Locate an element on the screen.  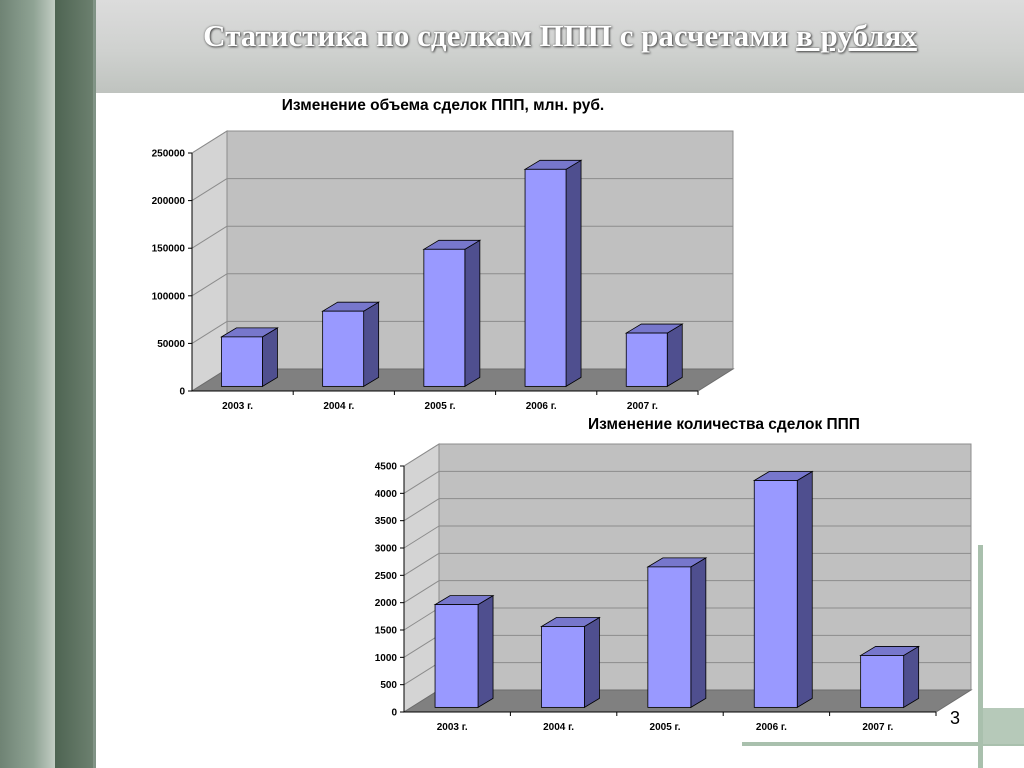
y-tick-label: 200000 is located at coordinates (169, 201).